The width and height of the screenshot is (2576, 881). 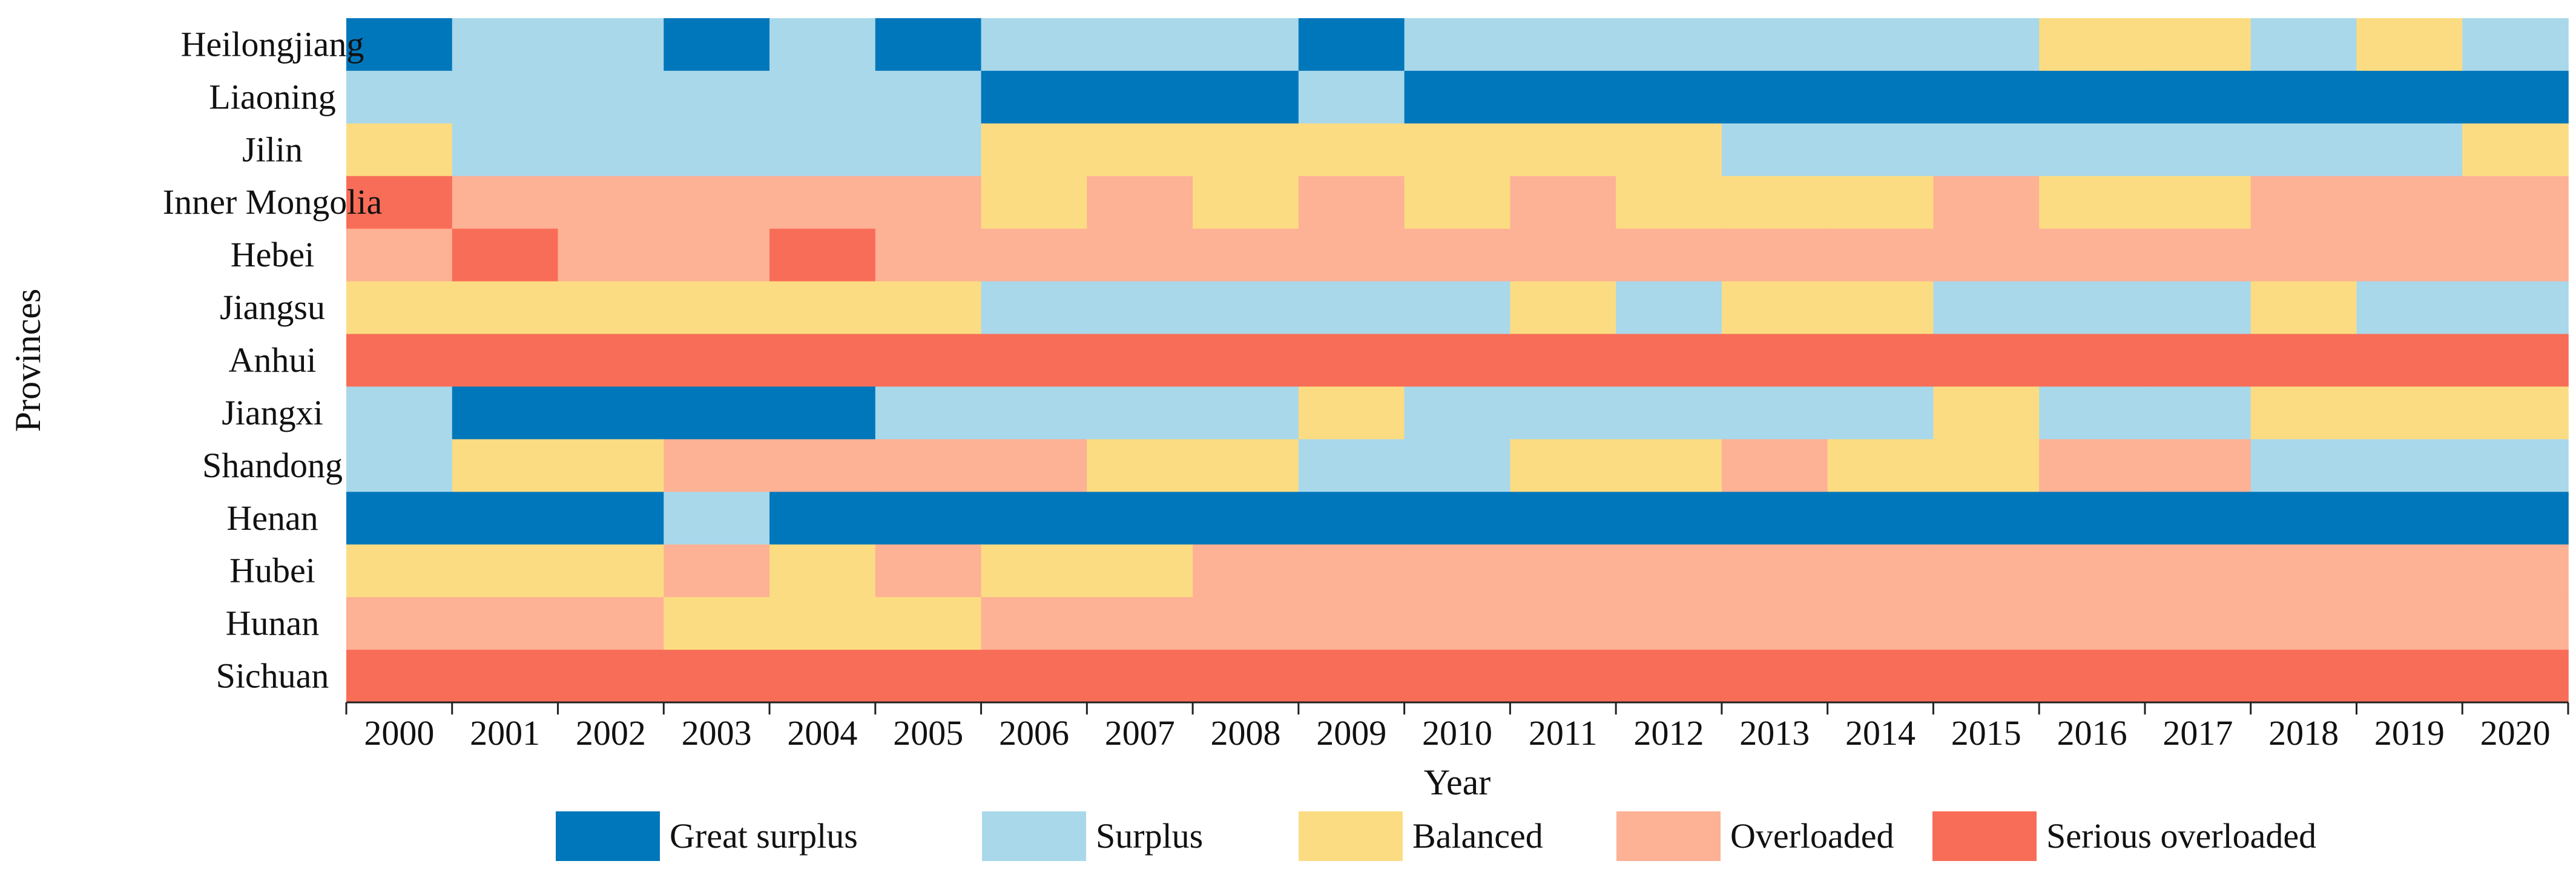 What do you see at coordinates (2198, 733) in the screenshot?
I see `year-tick-label: 2017` at bounding box center [2198, 733].